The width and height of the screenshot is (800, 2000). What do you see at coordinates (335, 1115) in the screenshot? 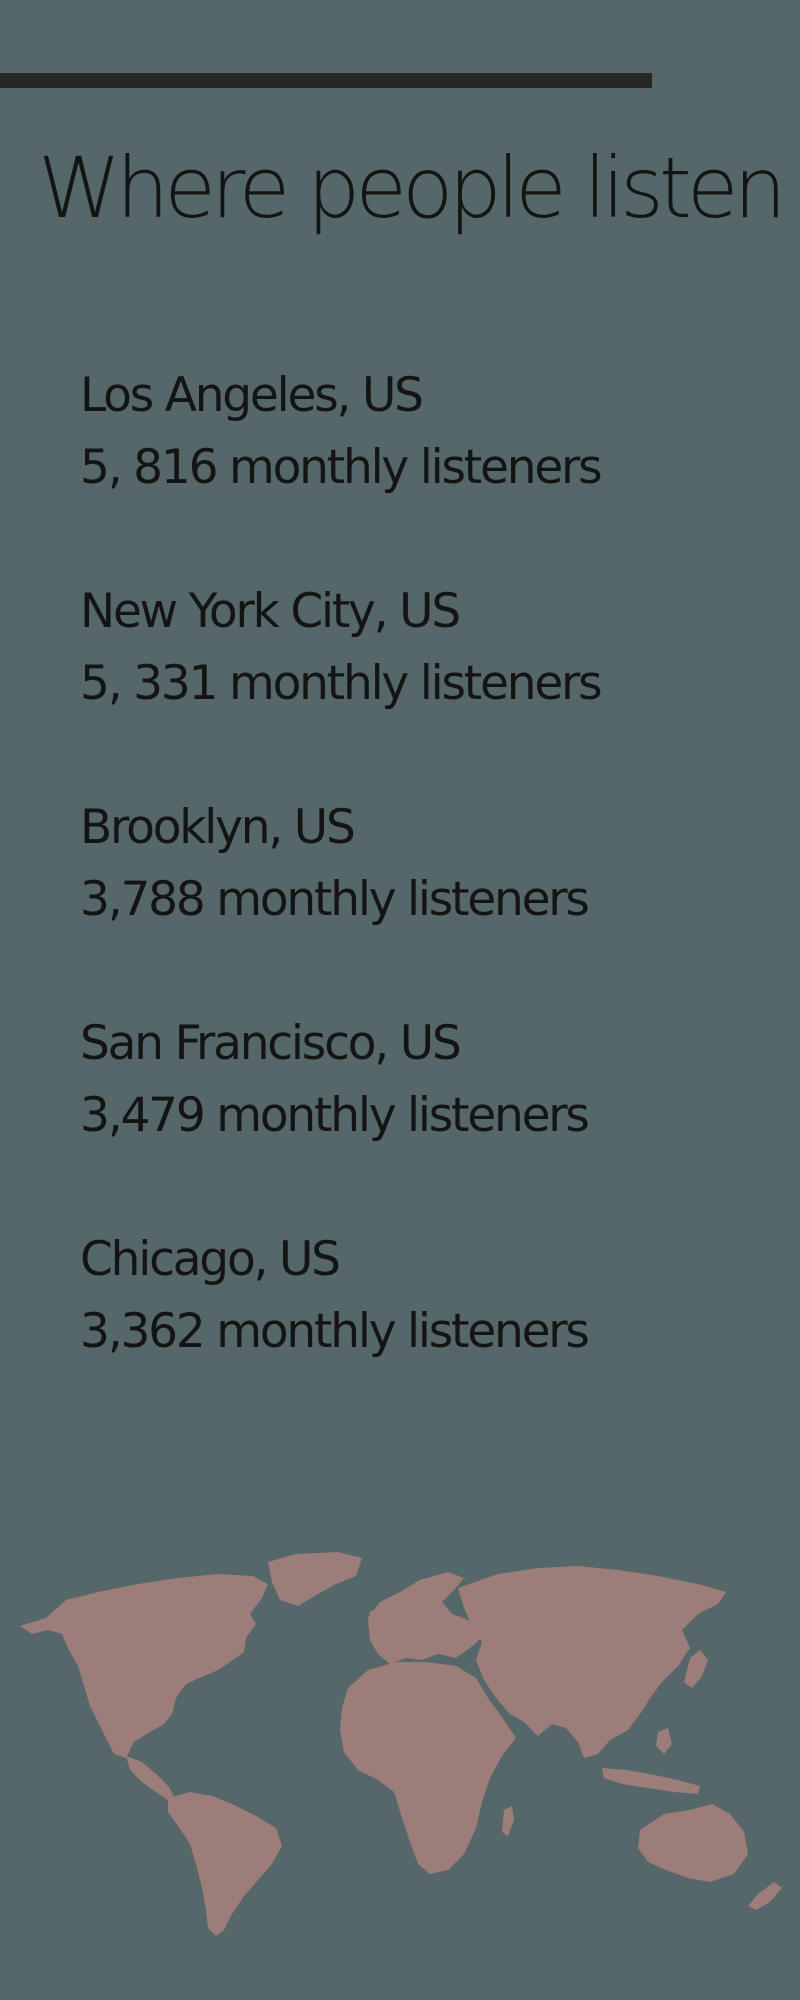
I see `monthly-listeners-count: 3,479 monthly listeners` at bounding box center [335, 1115].